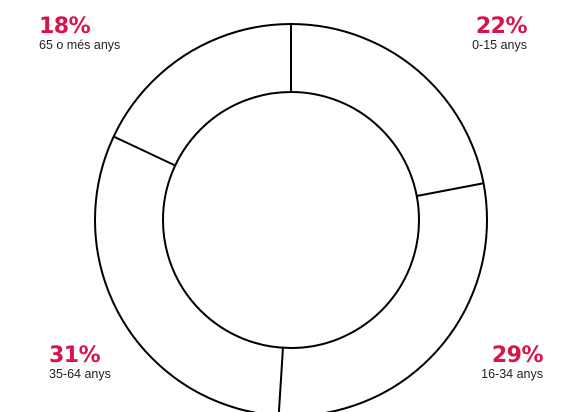 Image resolution: width=569 pixels, height=412 pixels. I want to click on label-16-34: 29% 16-34 anys, so click(512, 363).